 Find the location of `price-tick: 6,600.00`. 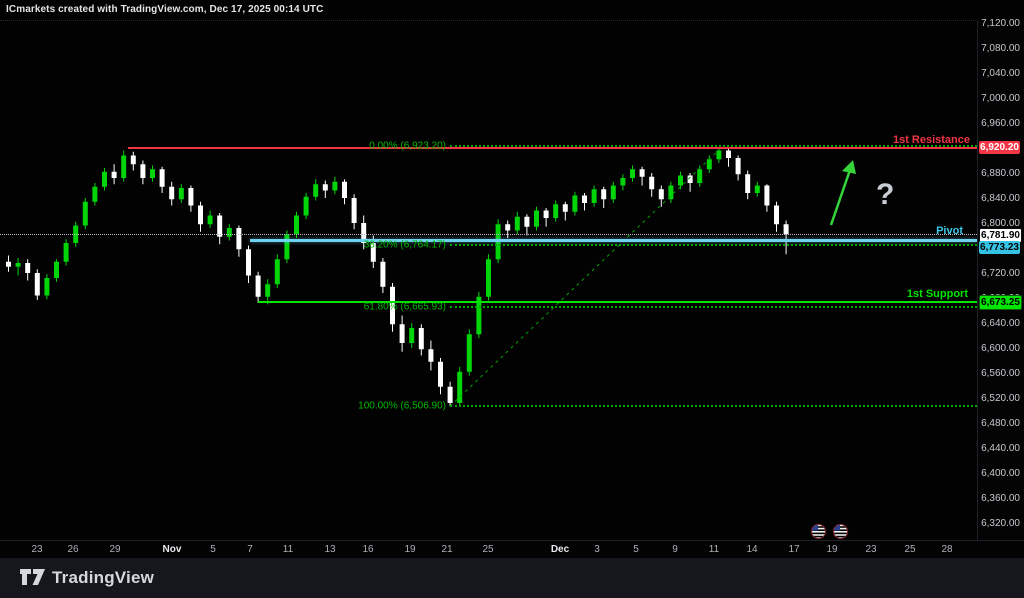

price-tick: 6,600.00 is located at coordinates (1000, 348).